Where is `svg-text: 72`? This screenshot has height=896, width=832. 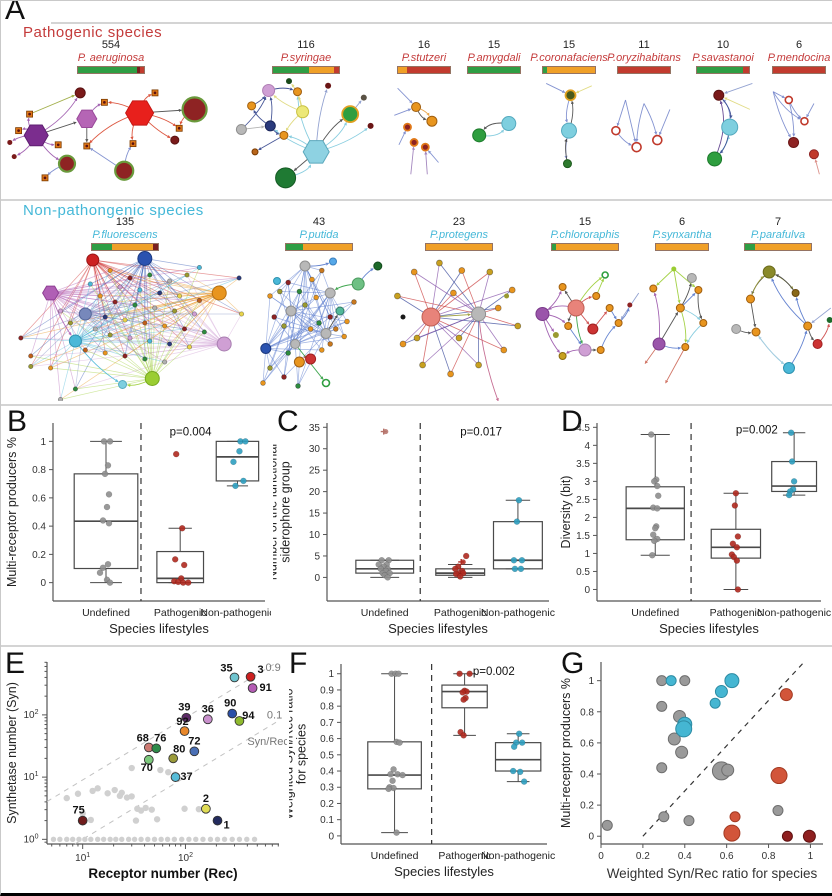
svg-text: 72 is located at coordinates (194, 741).